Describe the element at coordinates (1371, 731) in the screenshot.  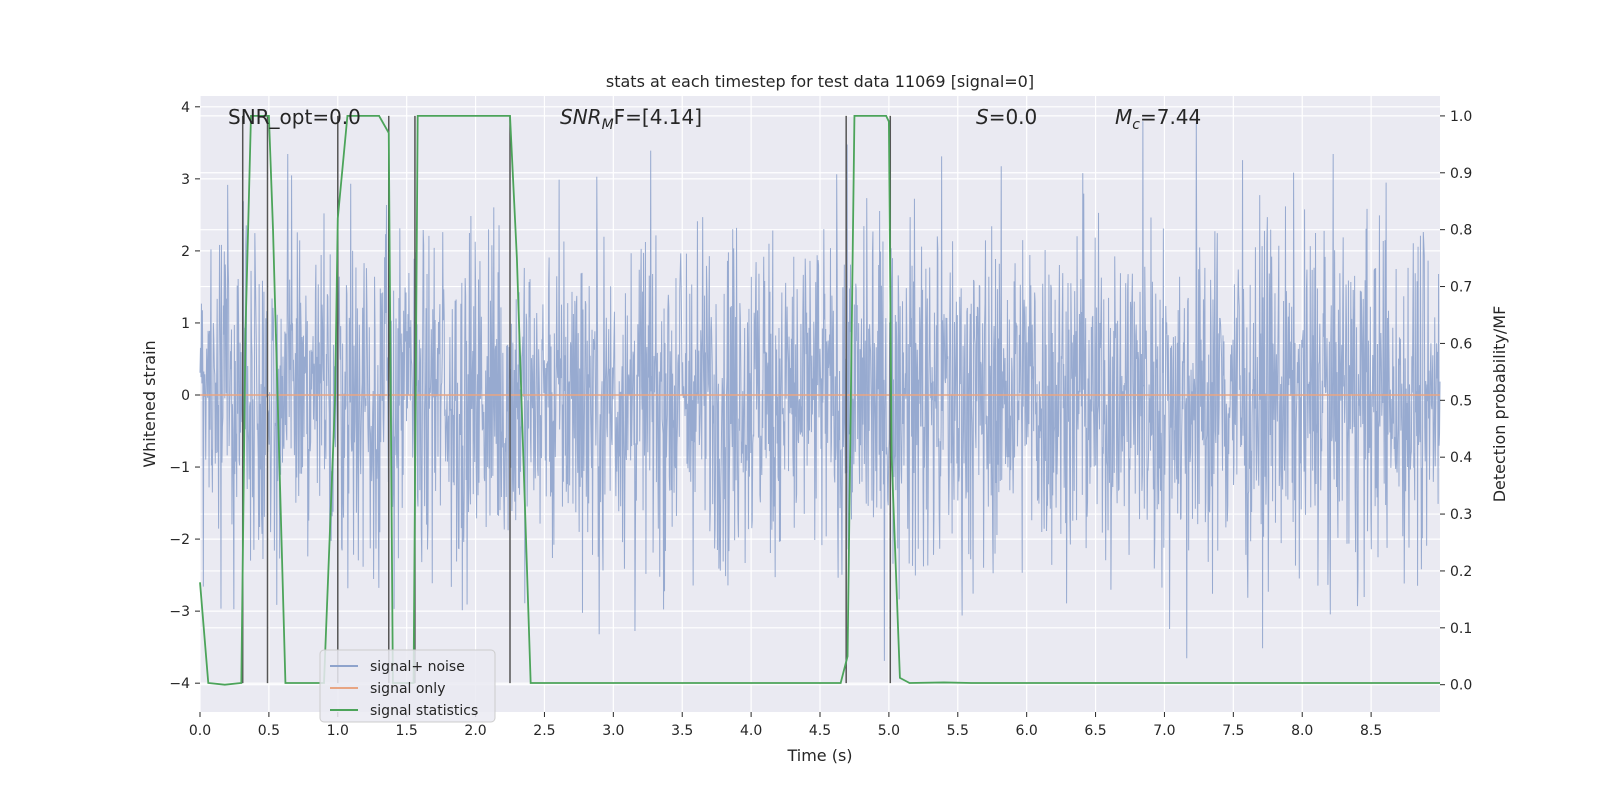
I see `x-tick-label-17: 8.5` at that location.